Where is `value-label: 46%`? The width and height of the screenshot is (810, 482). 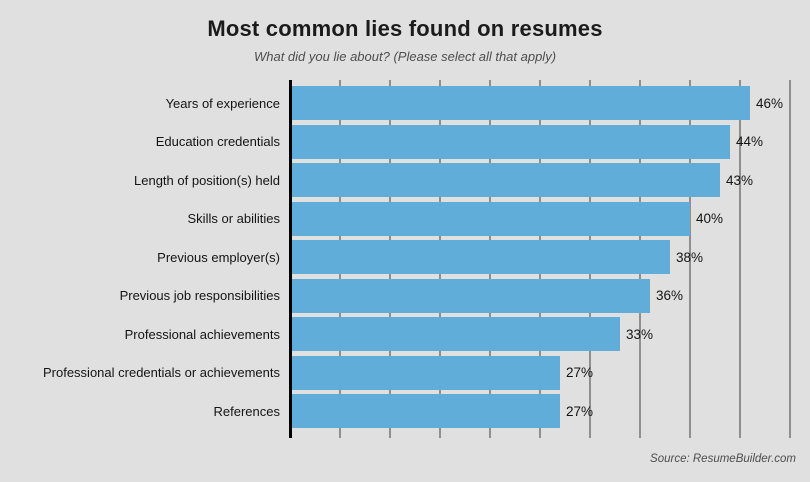 value-label: 46% is located at coordinates (770, 103).